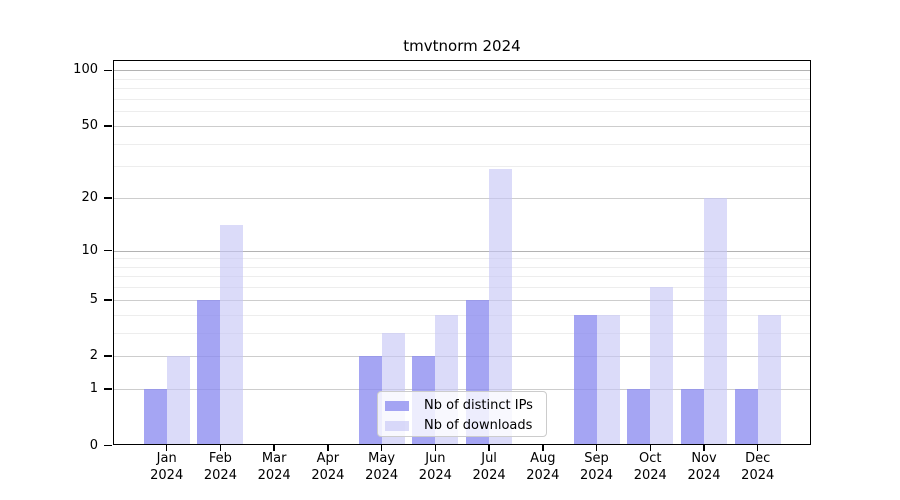  I want to click on legend-item-downloads: Nb of downloads, so click(465, 426).